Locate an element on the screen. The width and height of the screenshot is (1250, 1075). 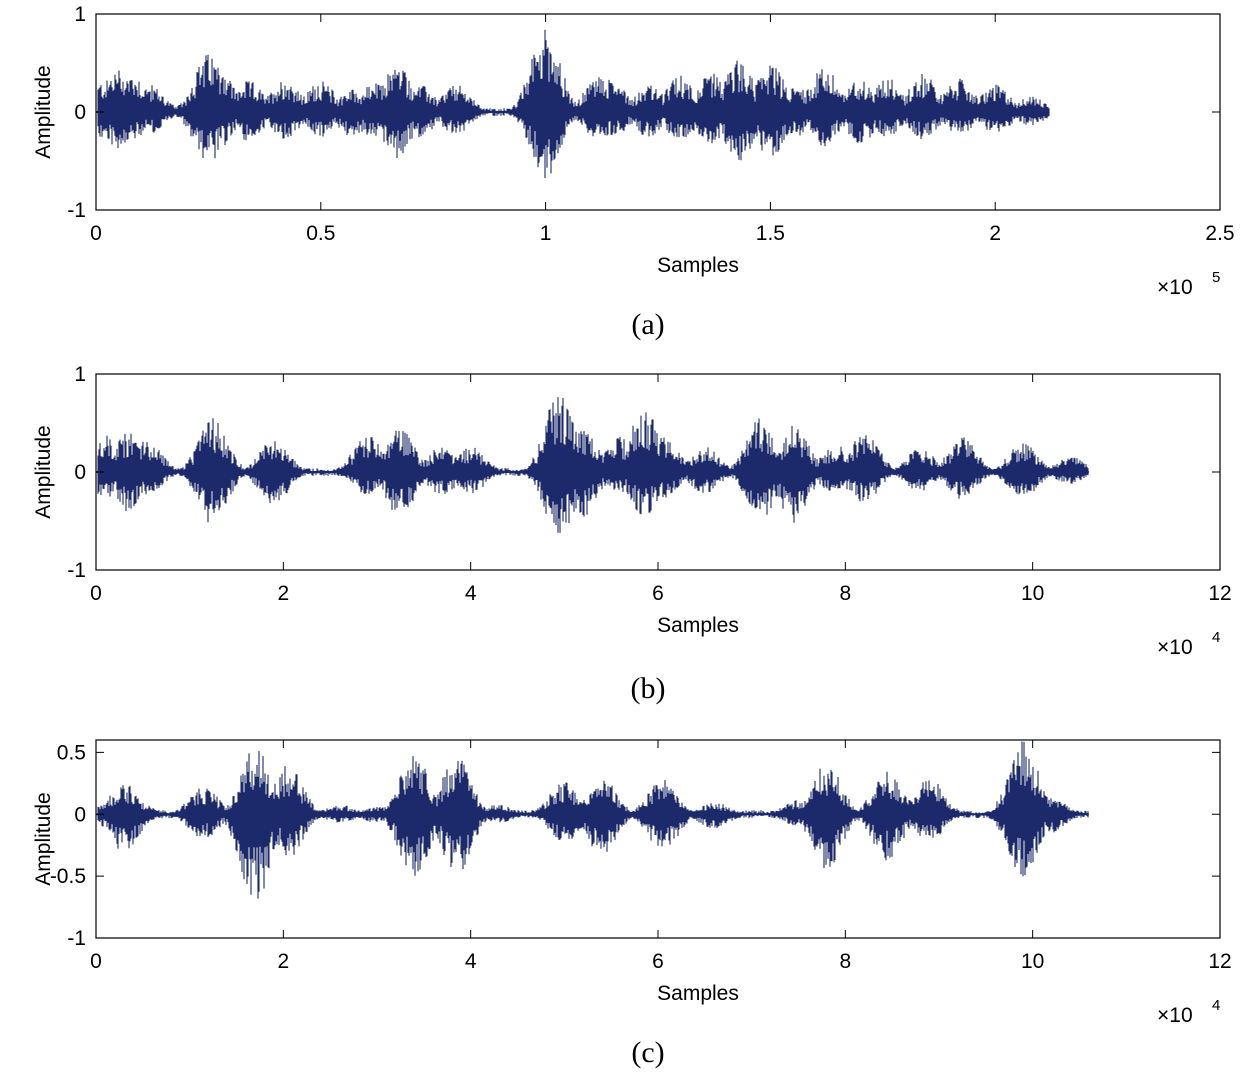
x-tick-label: 1 is located at coordinates (546, 233).